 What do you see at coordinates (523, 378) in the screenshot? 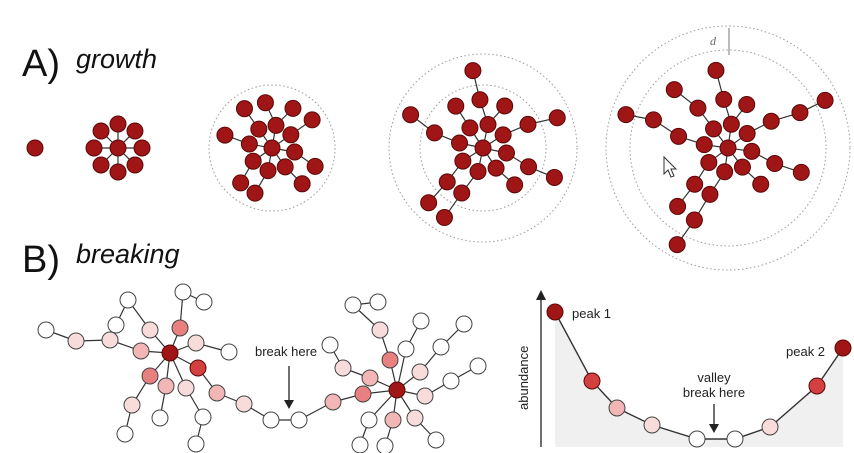
I see `y-axis-title: abundance` at bounding box center [523, 378].